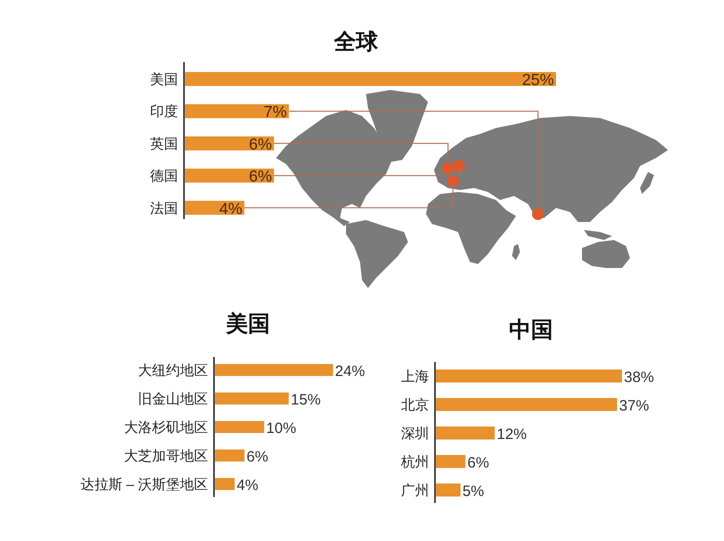 The width and height of the screenshot is (724, 541). I want to click on category-label: 上海, so click(415, 376).